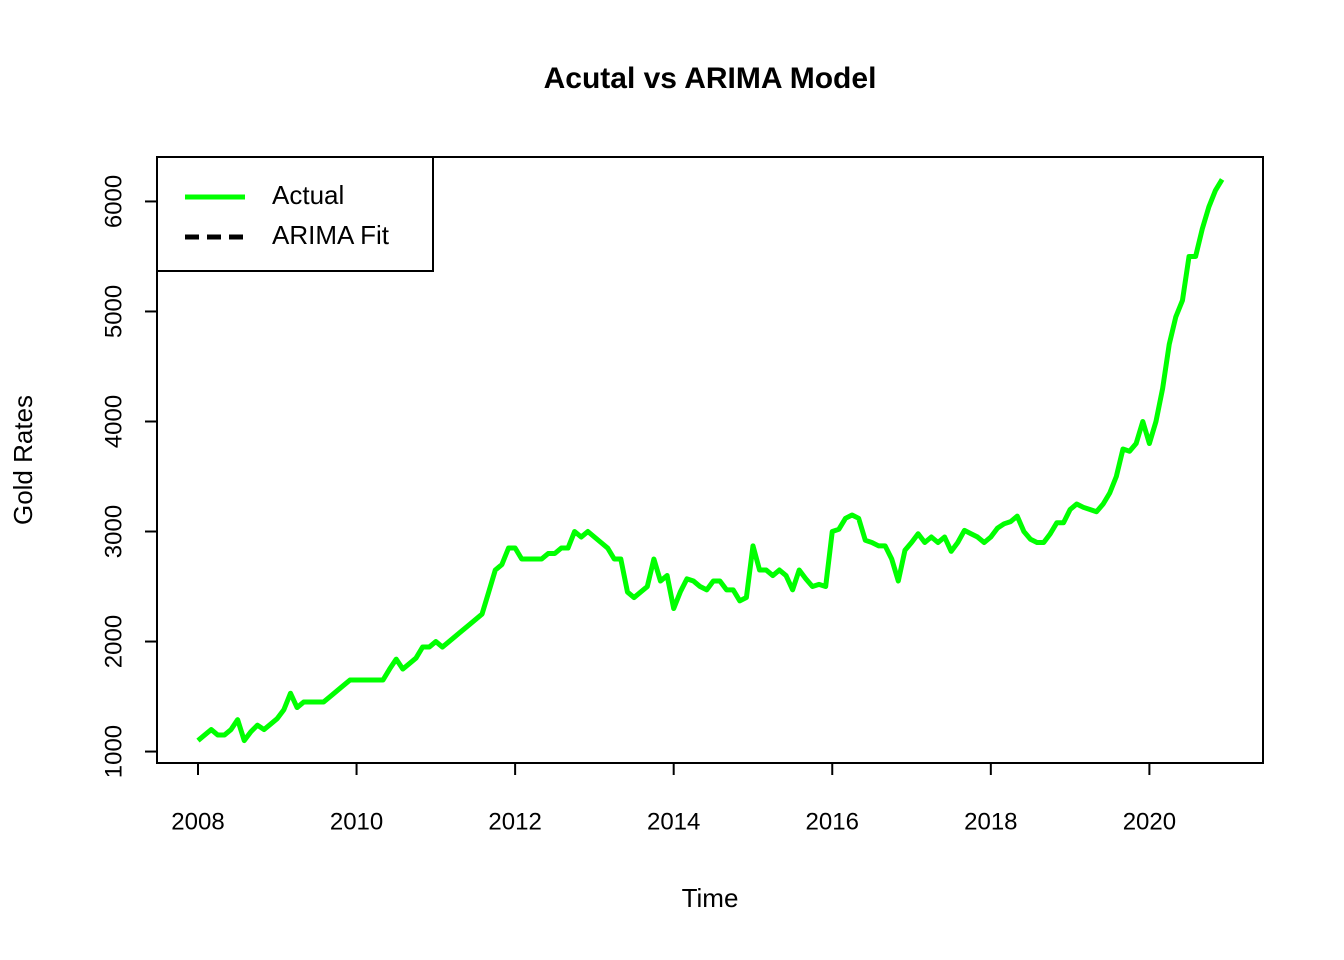 Image resolution: width=1344 pixels, height=960 pixels. What do you see at coordinates (113, 751) in the screenshot?
I see `y-tick-label: 1000` at bounding box center [113, 751].